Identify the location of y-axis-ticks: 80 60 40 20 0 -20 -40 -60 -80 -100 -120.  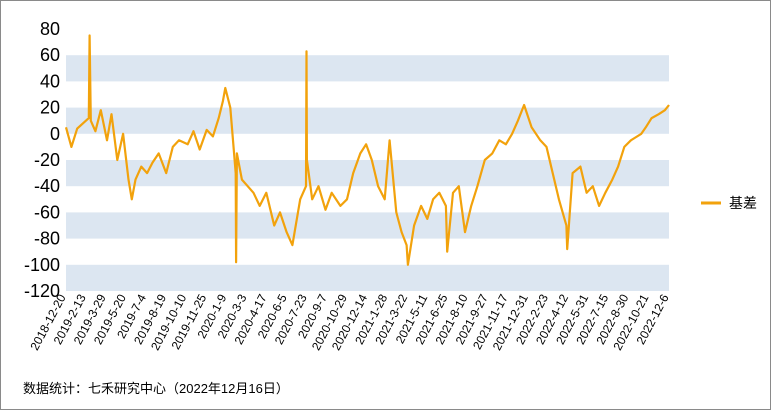
(42, 160).